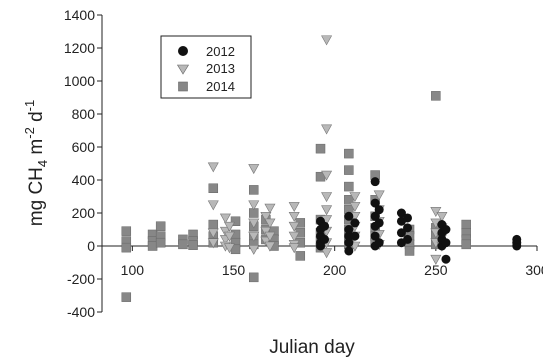 The height and width of the screenshot is (363, 543). I want to click on legend-marker-2013, so click(183, 69).